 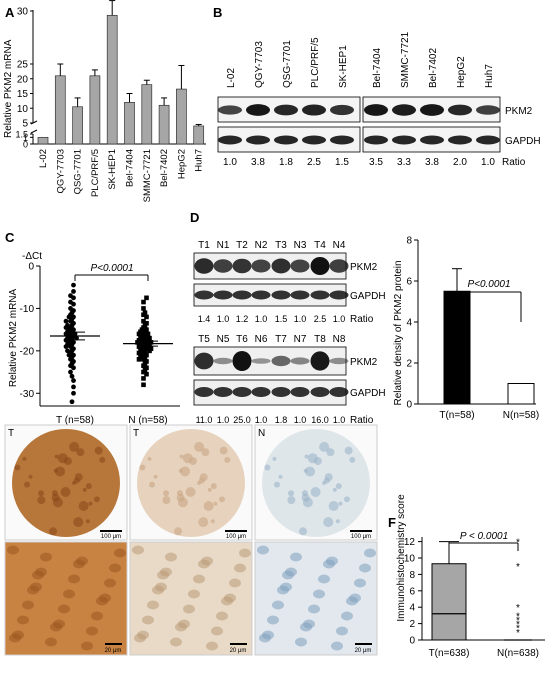 I want to click on ihc-tissue-core, so click(x=191, y=483).